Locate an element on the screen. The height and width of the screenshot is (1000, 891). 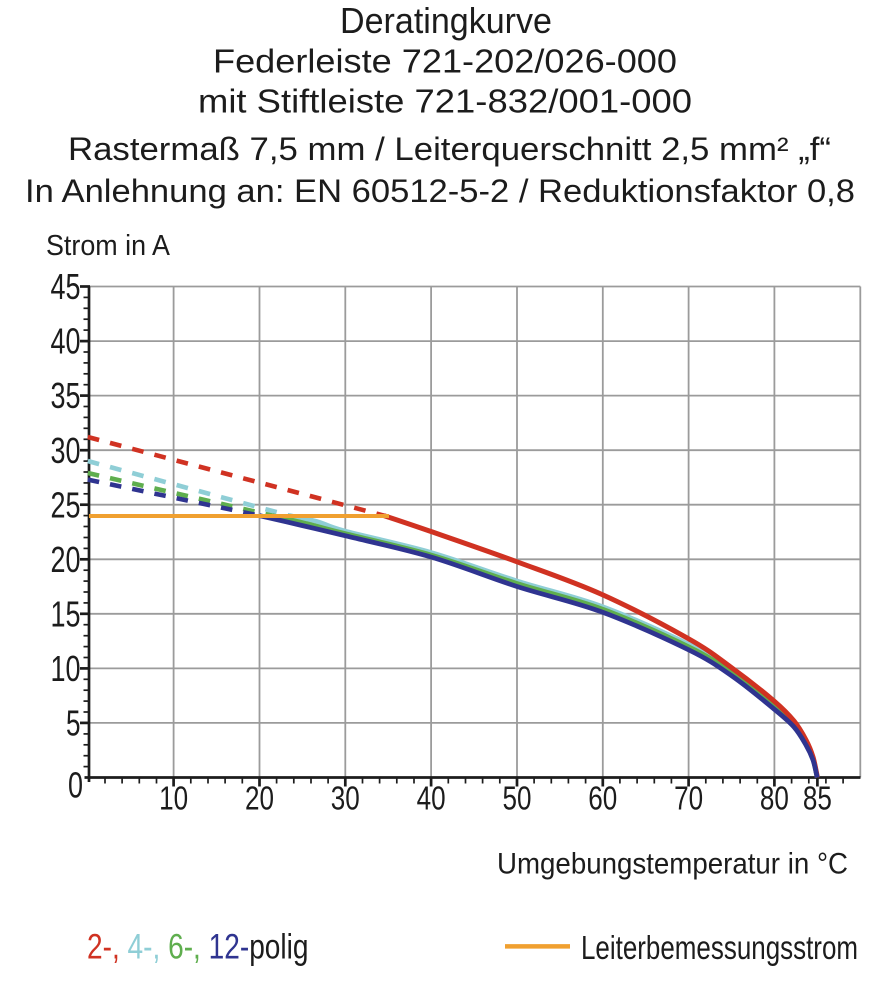
svg-text: Deratingkurve is located at coordinates (446, 20).